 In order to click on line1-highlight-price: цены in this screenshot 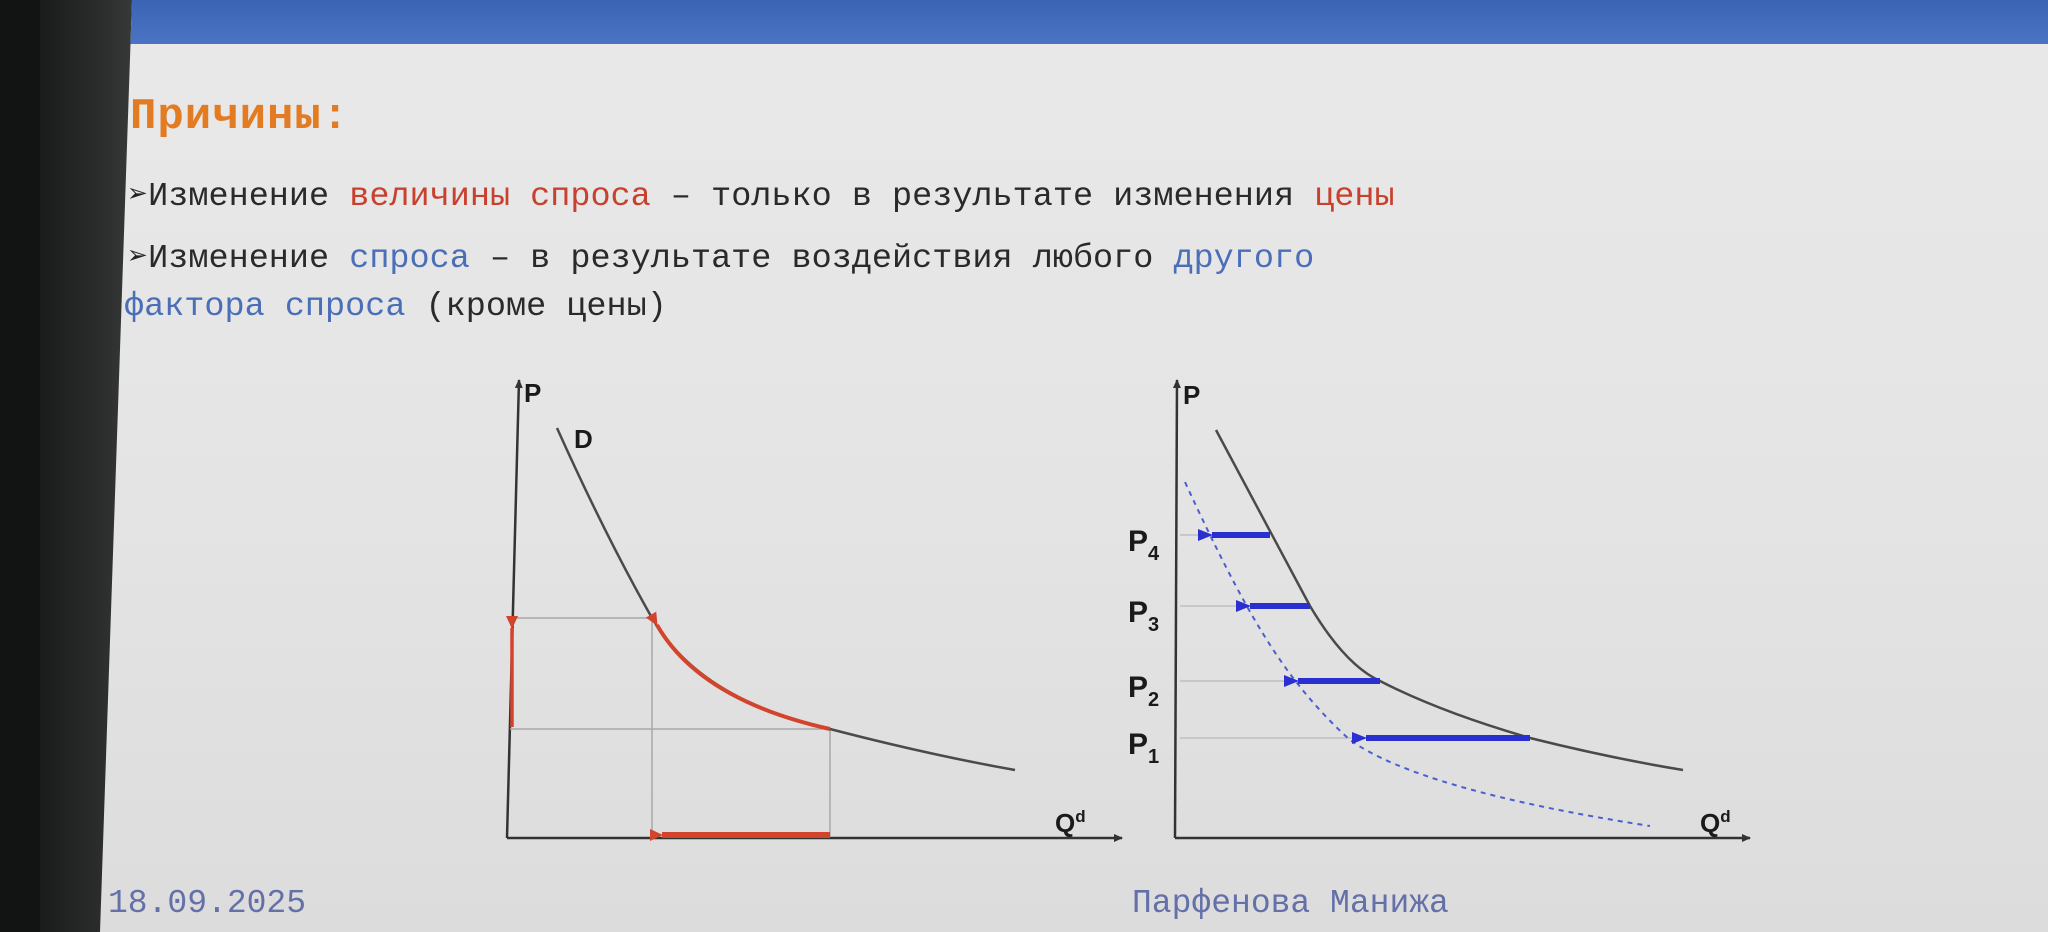, I will do `click(1354, 197)`.